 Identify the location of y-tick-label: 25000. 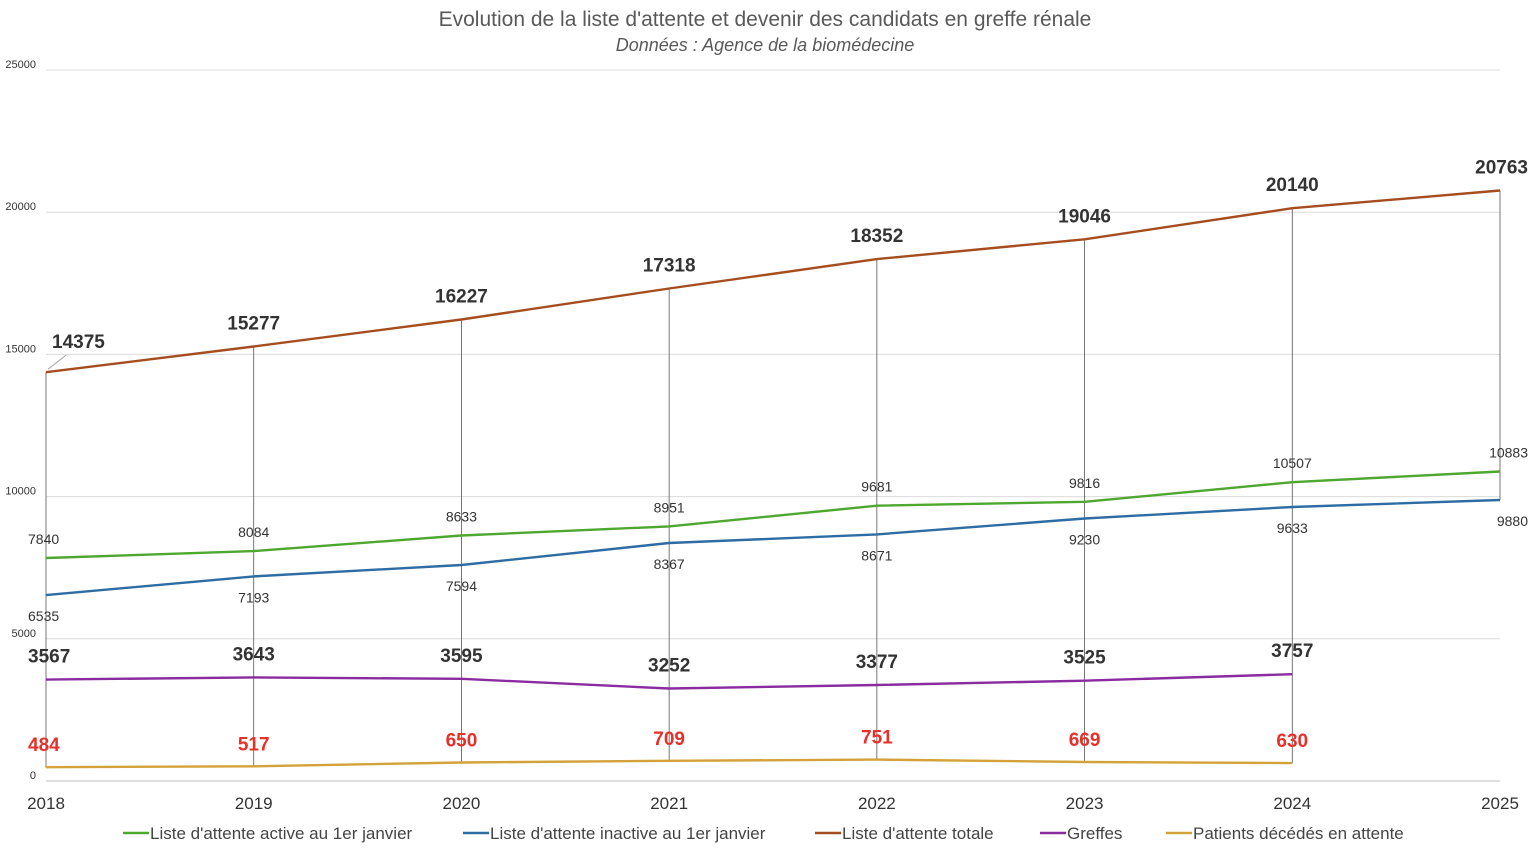
(20, 65).